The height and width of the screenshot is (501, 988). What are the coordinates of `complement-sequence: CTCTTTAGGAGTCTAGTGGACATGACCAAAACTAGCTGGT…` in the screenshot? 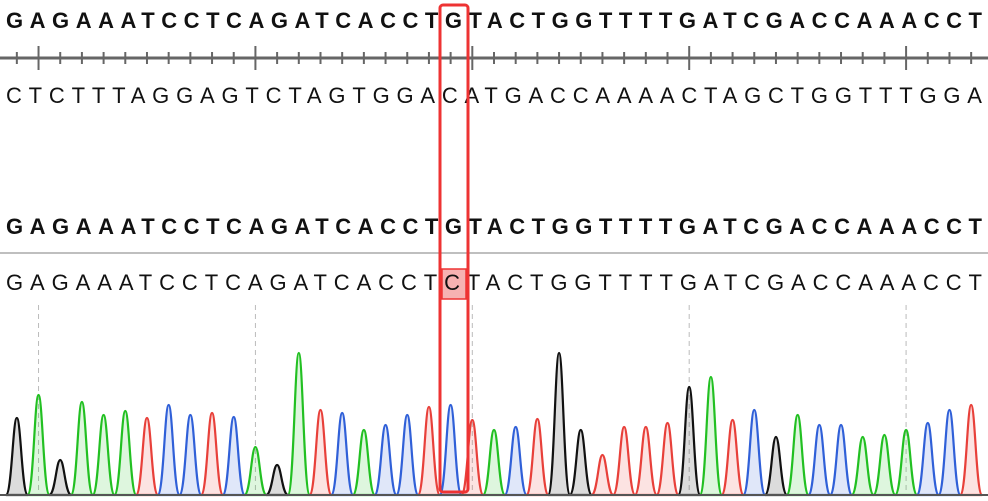 It's located at (494, 95).